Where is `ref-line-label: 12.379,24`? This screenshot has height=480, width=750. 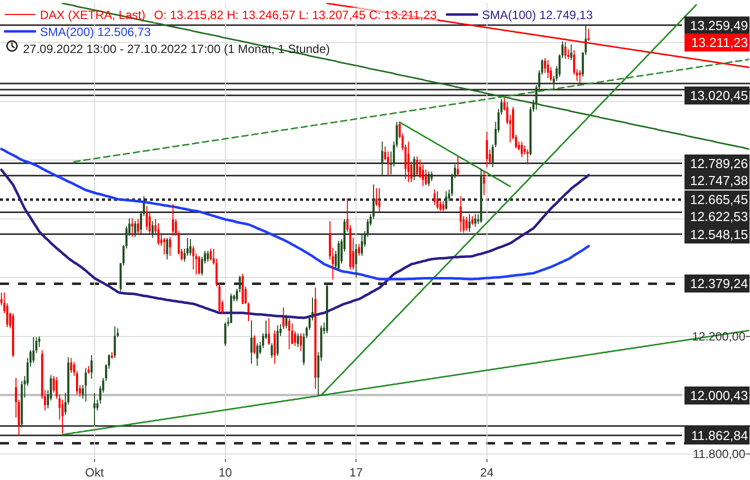
ref-line-label: 12.379,24 is located at coordinates (719, 283).